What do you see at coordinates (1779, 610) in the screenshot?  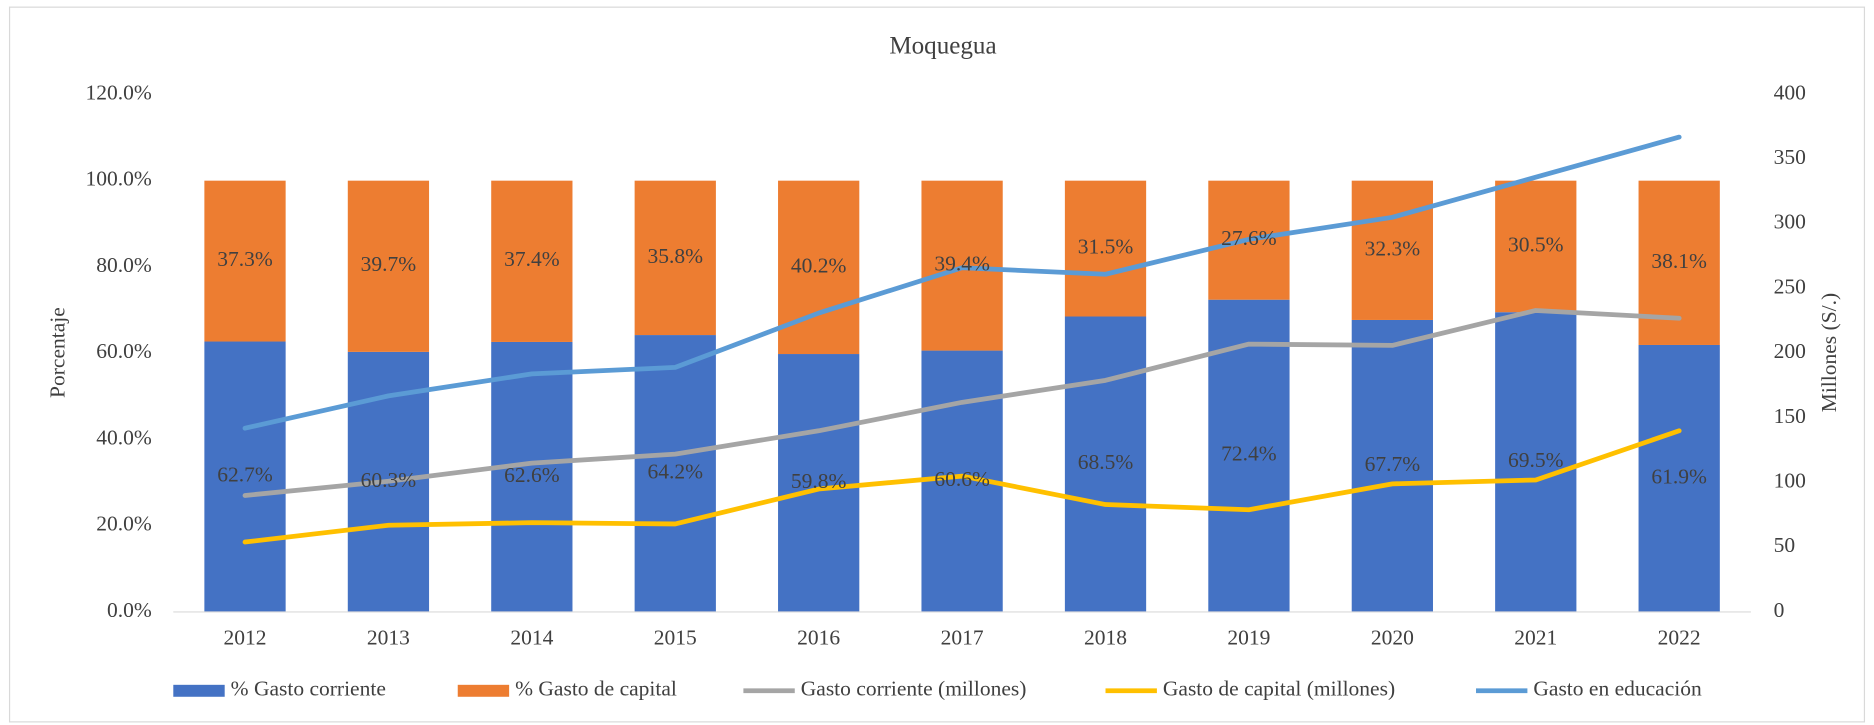 I see `y2-tick-label: 0` at bounding box center [1779, 610].